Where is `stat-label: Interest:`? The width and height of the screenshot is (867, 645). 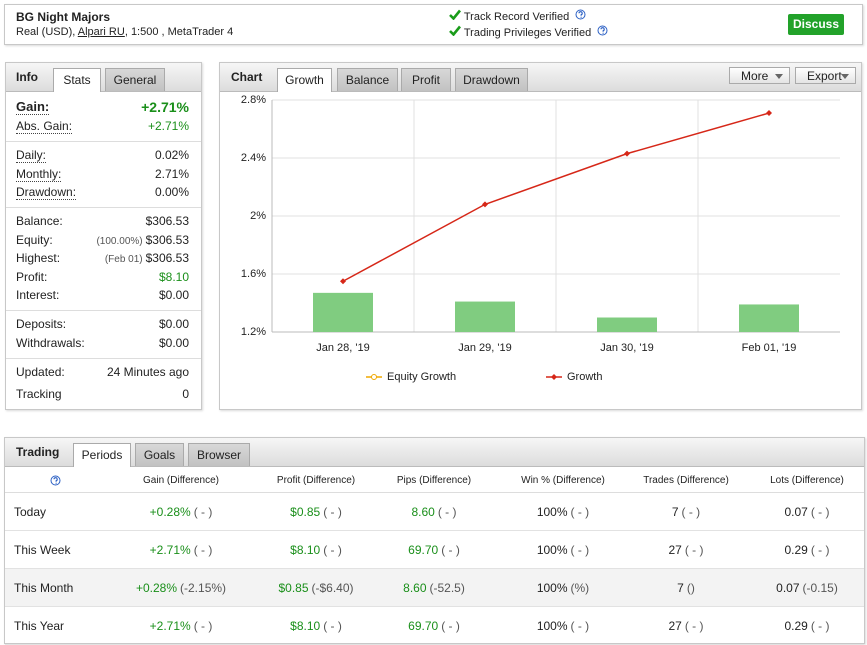 stat-label: Interest: is located at coordinates (38, 295).